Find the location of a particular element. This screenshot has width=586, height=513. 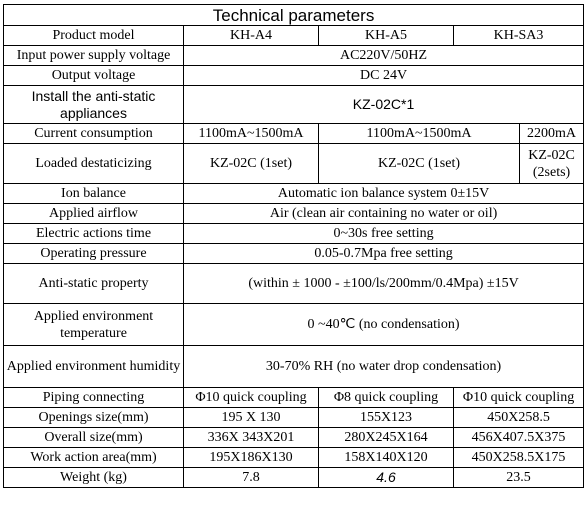

row-label-loaded: Loaded destaticizing is located at coordinates (93, 163).